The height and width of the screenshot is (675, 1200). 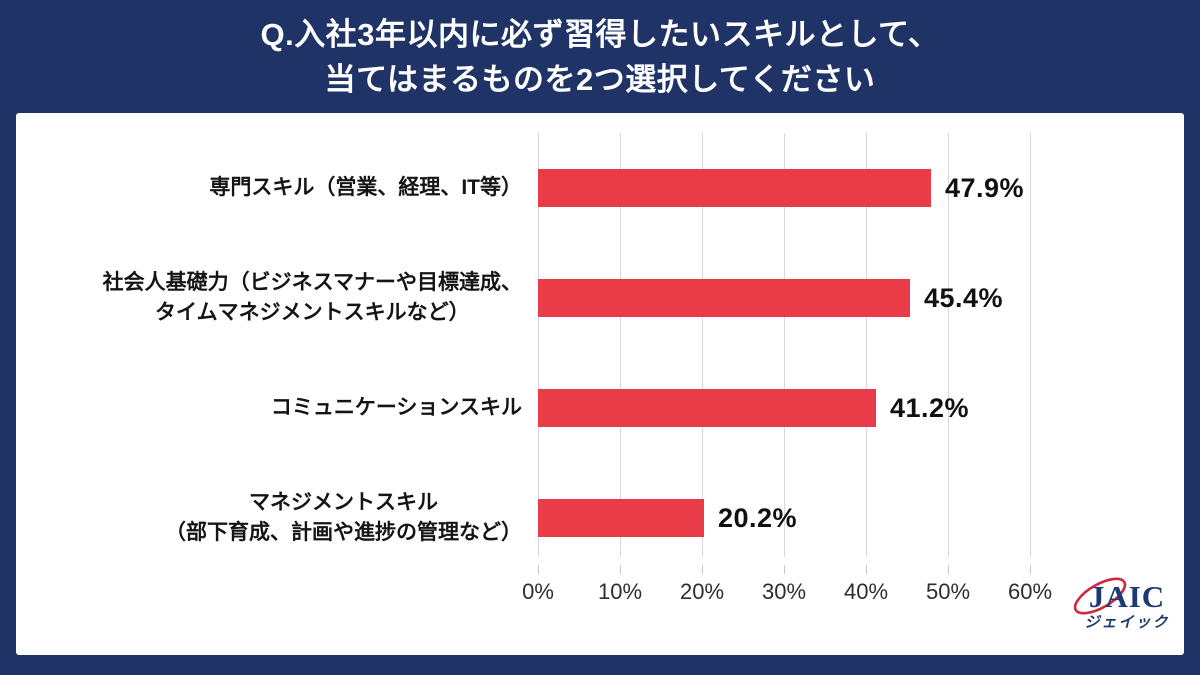 I want to click on category-label: 社会人基礎力（ビジネスマナーや目標達成、 タイムマネジメントスキルなど）, so click(x=274, y=298).